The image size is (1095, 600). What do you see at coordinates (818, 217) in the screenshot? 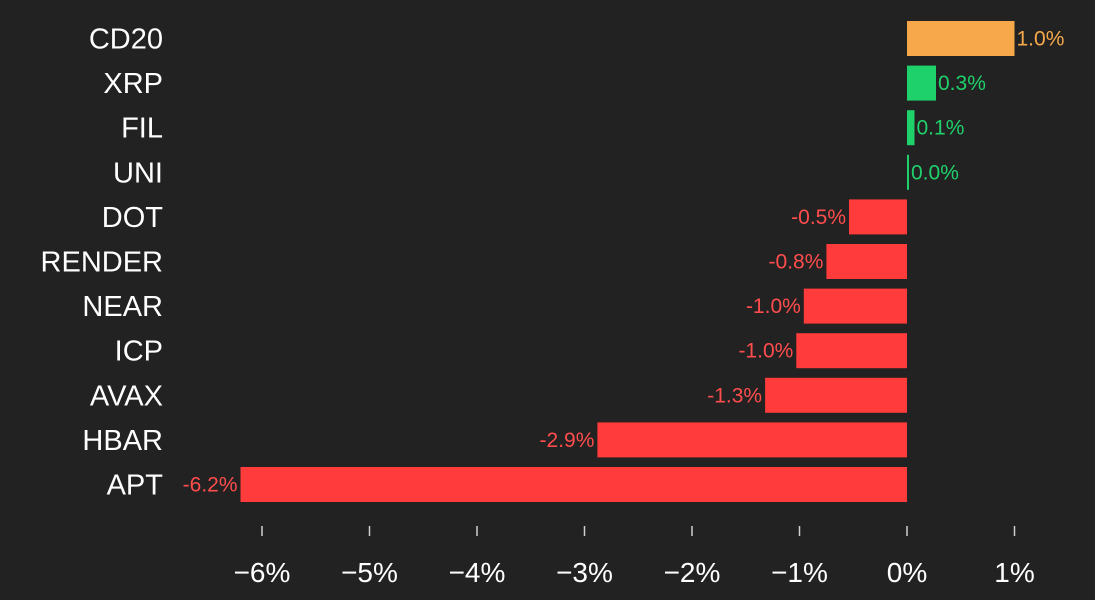
I see `value-label-dot: -0.5%` at bounding box center [818, 217].